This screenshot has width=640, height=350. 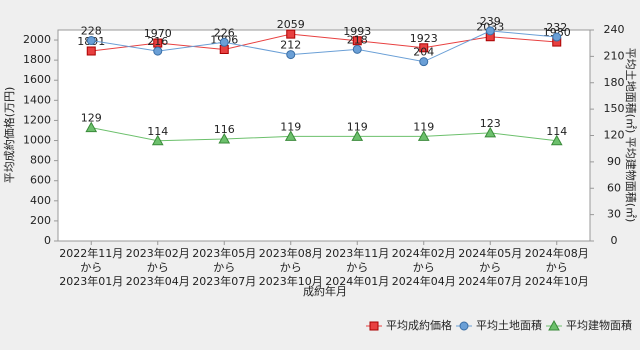 I want to click on x-tick-label: 2023年02月から 2023年04月, so click(x=158, y=267).